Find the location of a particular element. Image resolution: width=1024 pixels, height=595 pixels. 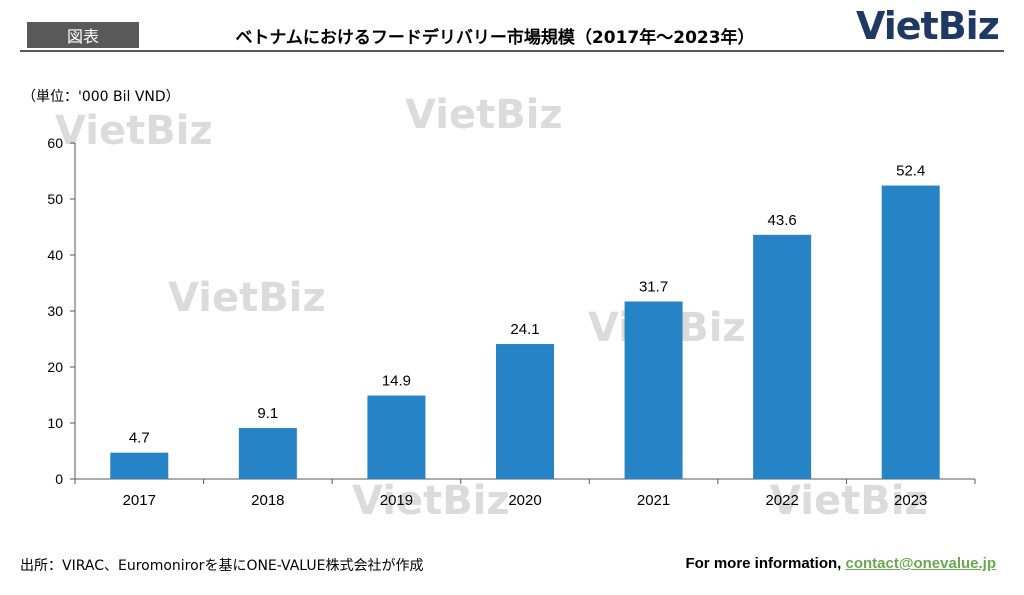

x-tick-label-2017: 2017 is located at coordinates (139, 500).